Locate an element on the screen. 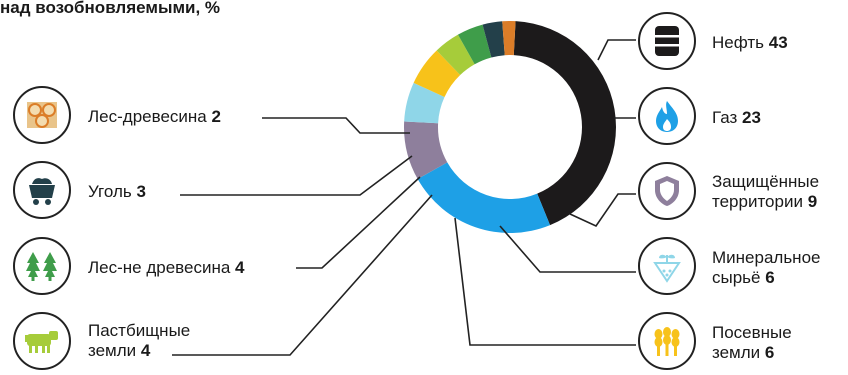 The image size is (848, 375). label-pasture: Пастбищные земли 4 is located at coordinates (139, 340).